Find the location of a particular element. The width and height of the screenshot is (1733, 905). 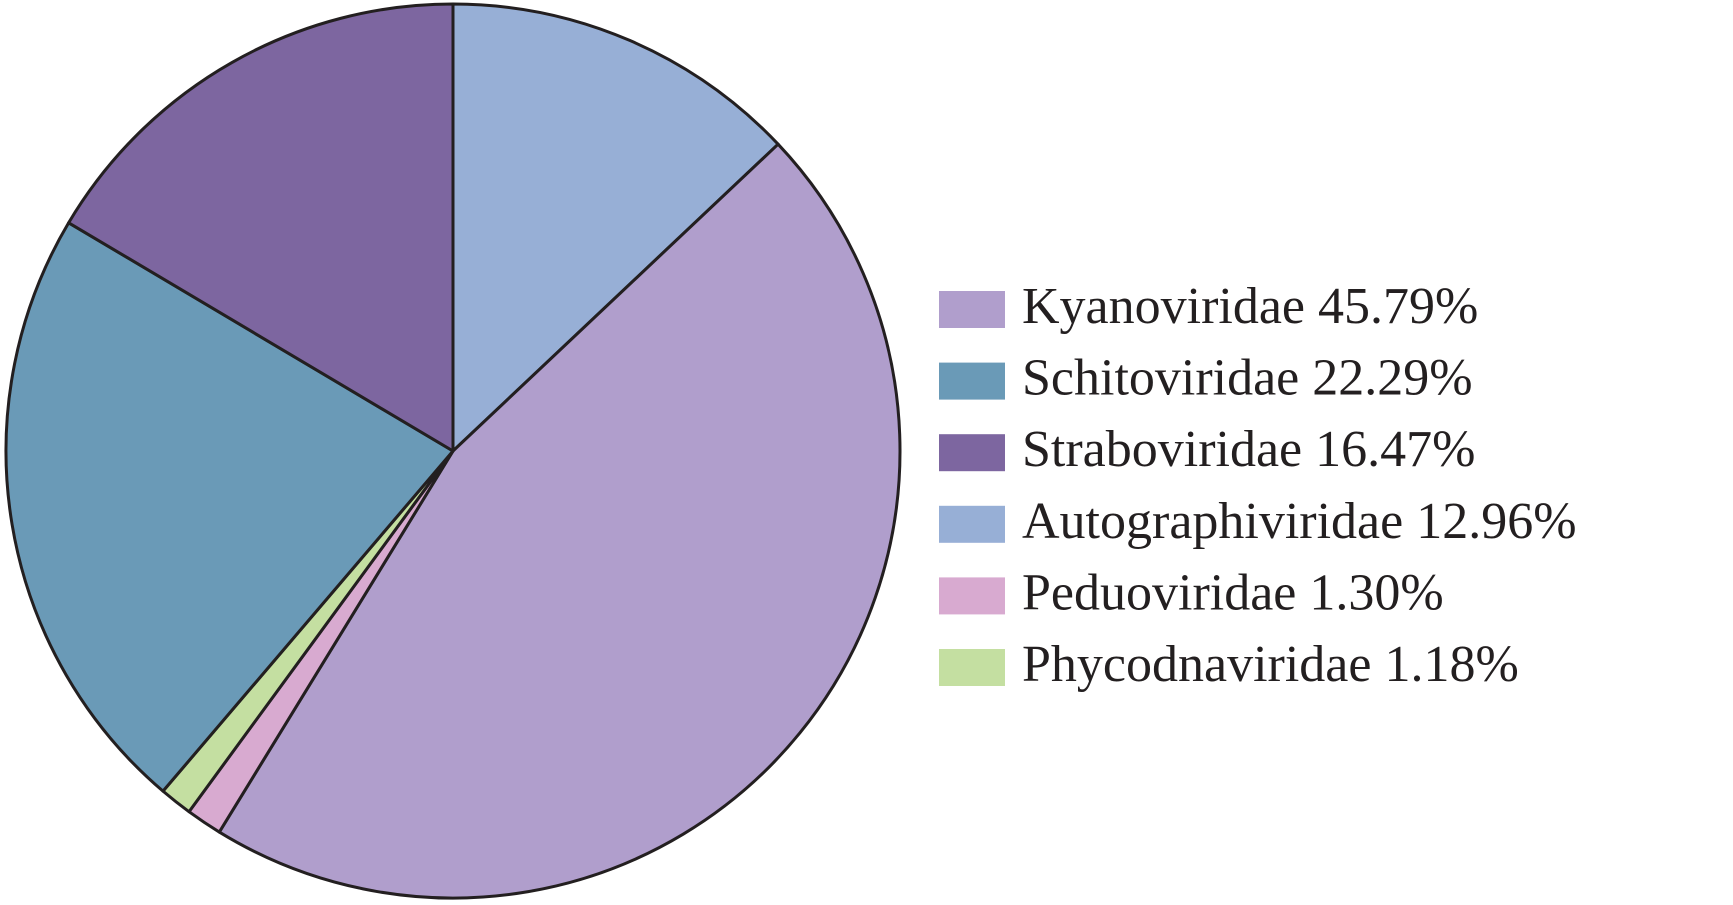

legend-label: Phycodnaviridae 1.18% is located at coordinates (1270, 664).